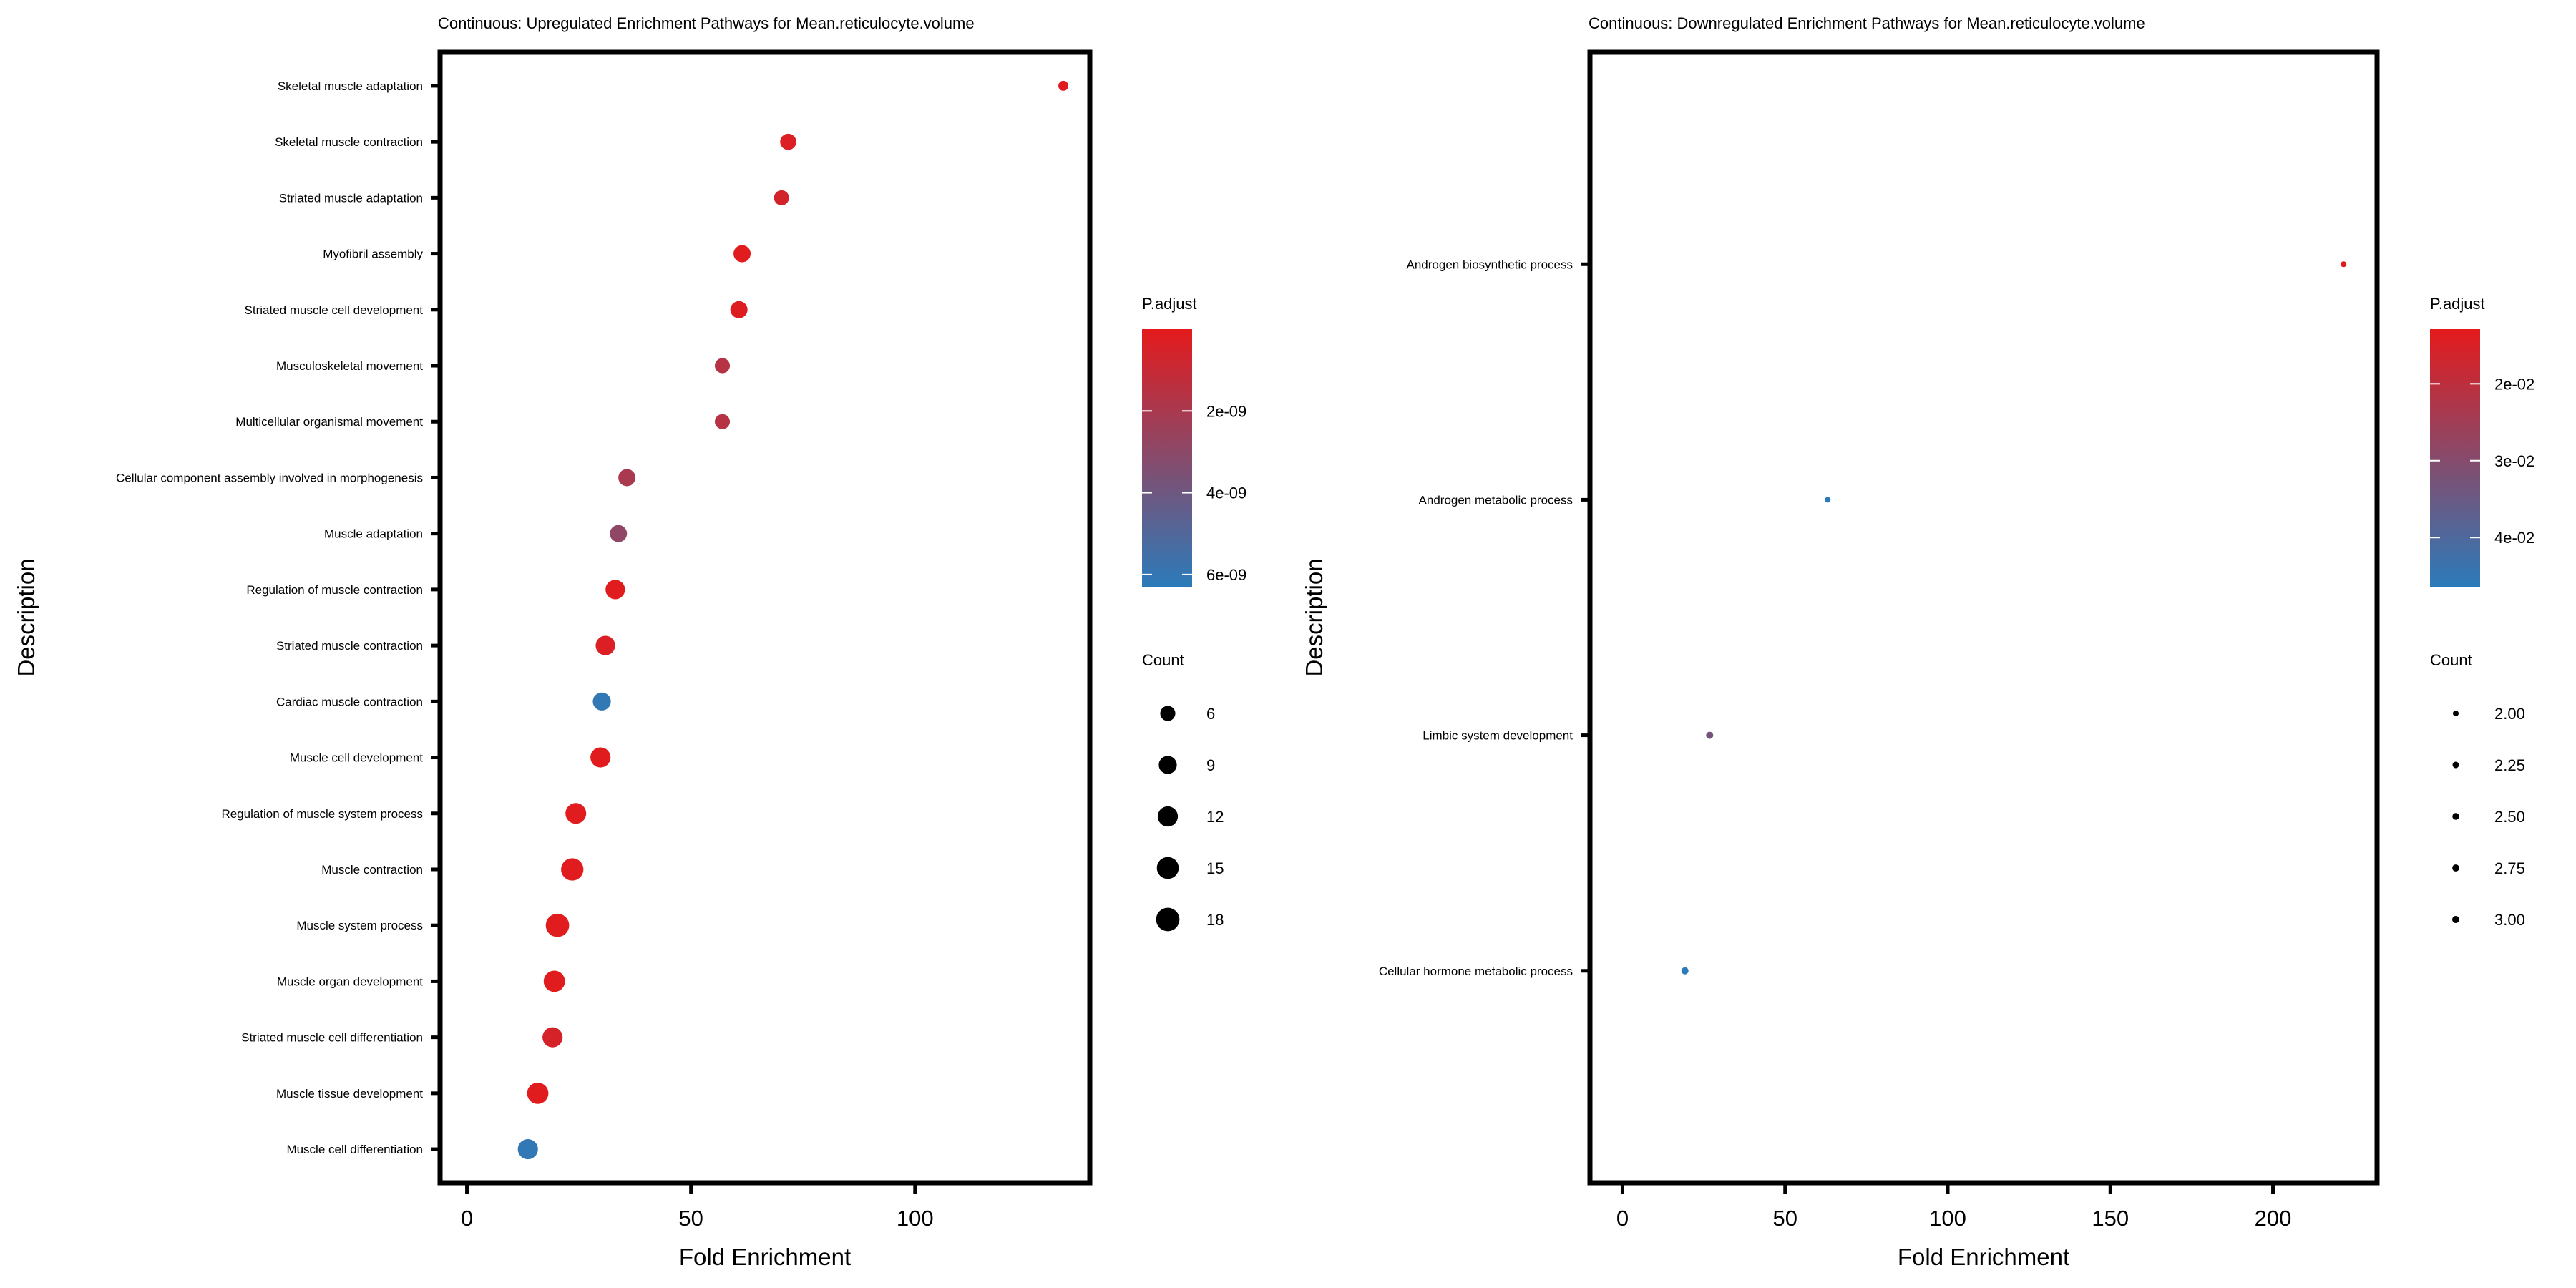 The width and height of the screenshot is (2576, 1288). I want to click on y-tick-label: Androgen metabolic process, so click(1496, 500).